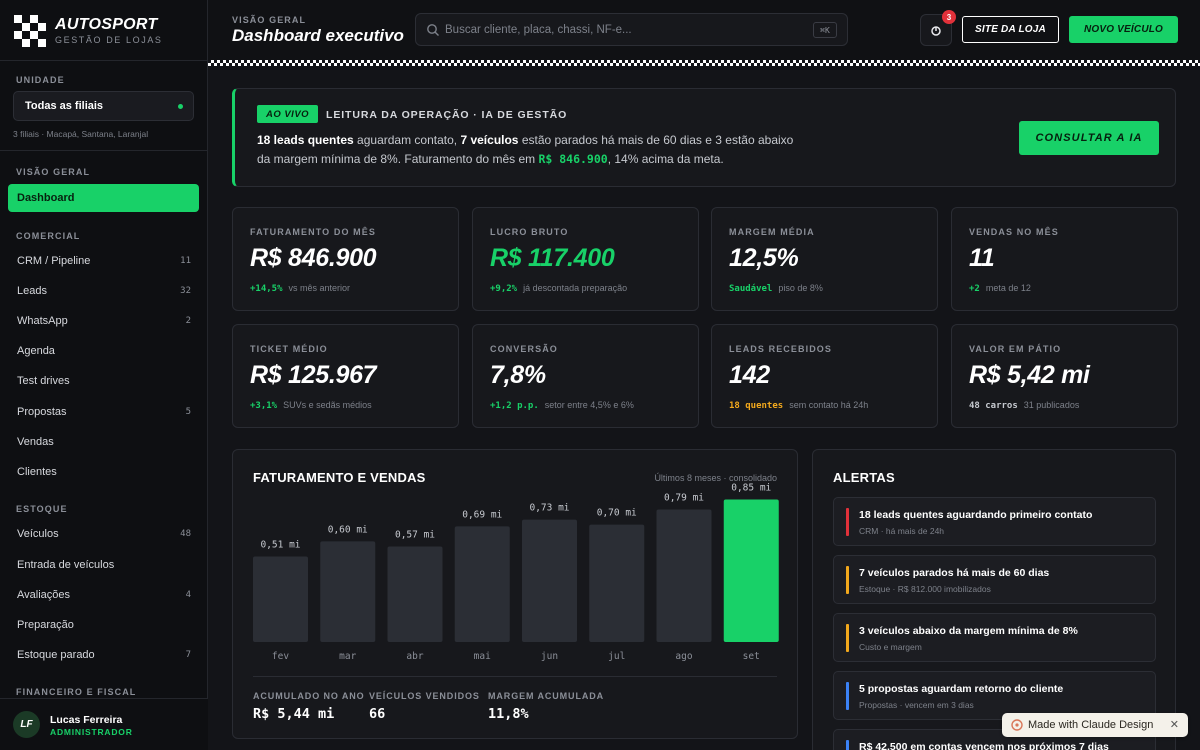  I want to click on nav-item-propostas: Propostas 5, so click(103, 412).